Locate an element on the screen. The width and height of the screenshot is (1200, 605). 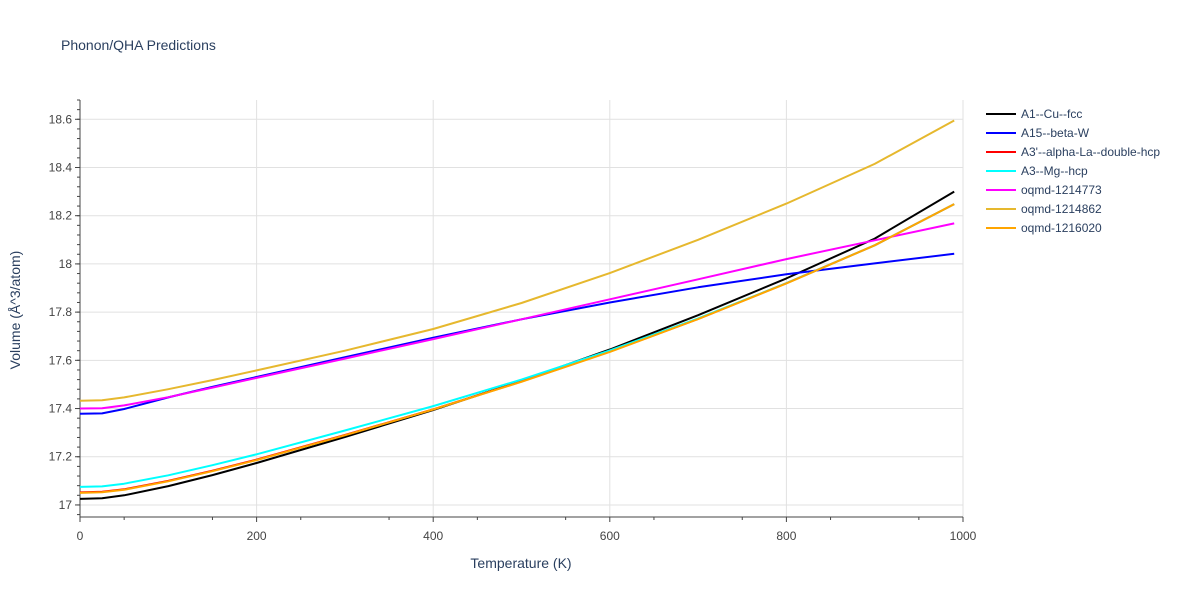
y-tick-label: 18.6 is located at coordinates (61, 119).